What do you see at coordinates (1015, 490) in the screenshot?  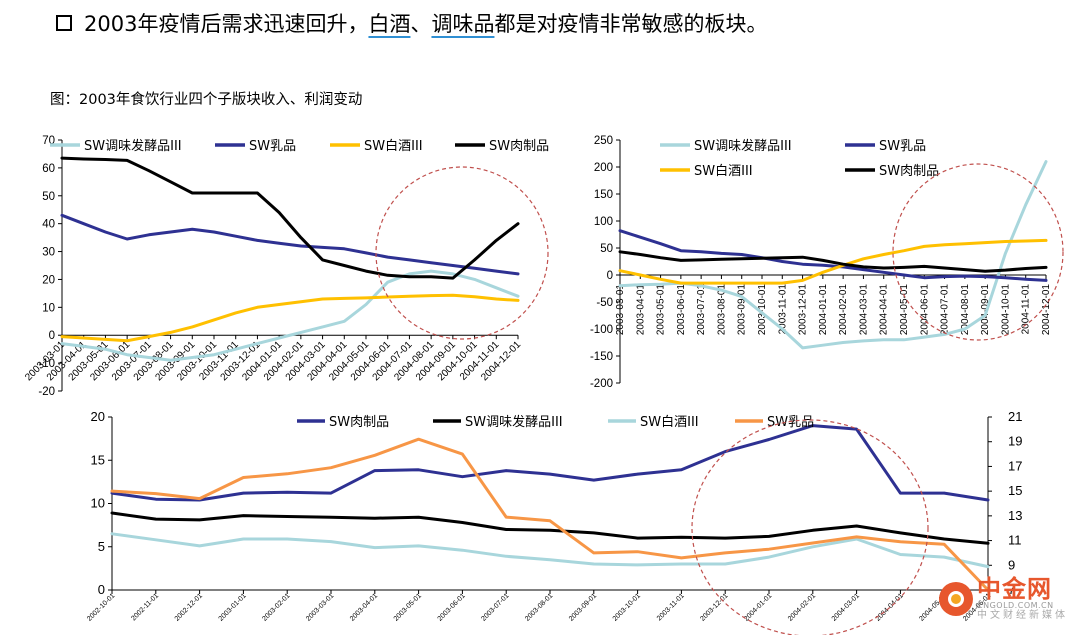 I see `y-right-tick-label: 15` at bounding box center [1015, 490].